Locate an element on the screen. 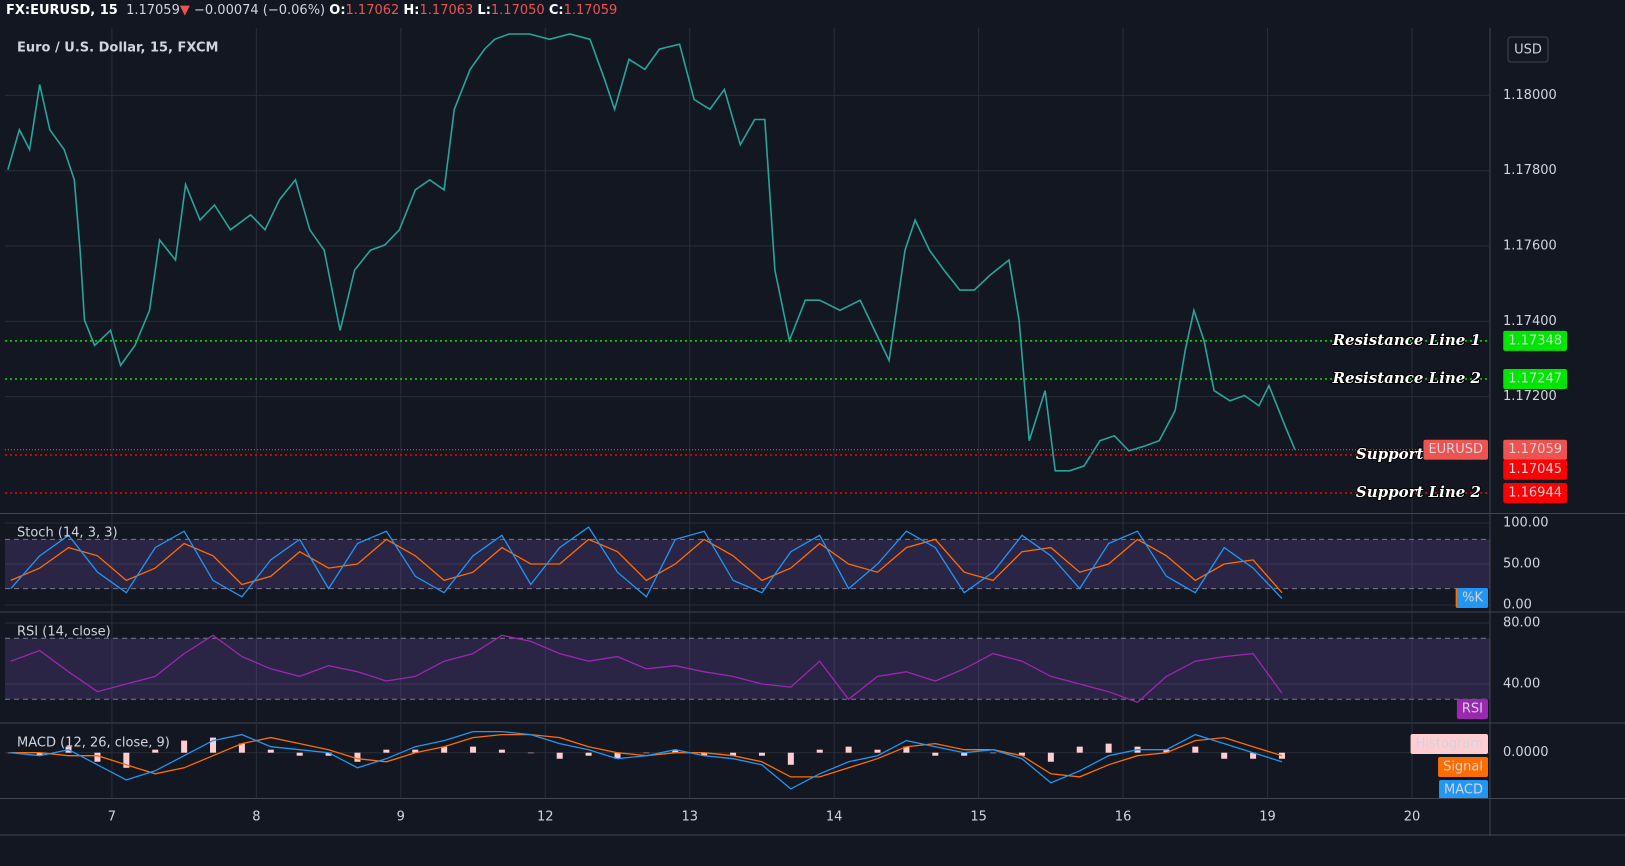  last-price-badge-text: 1.17059 is located at coordinates (1535, 449).